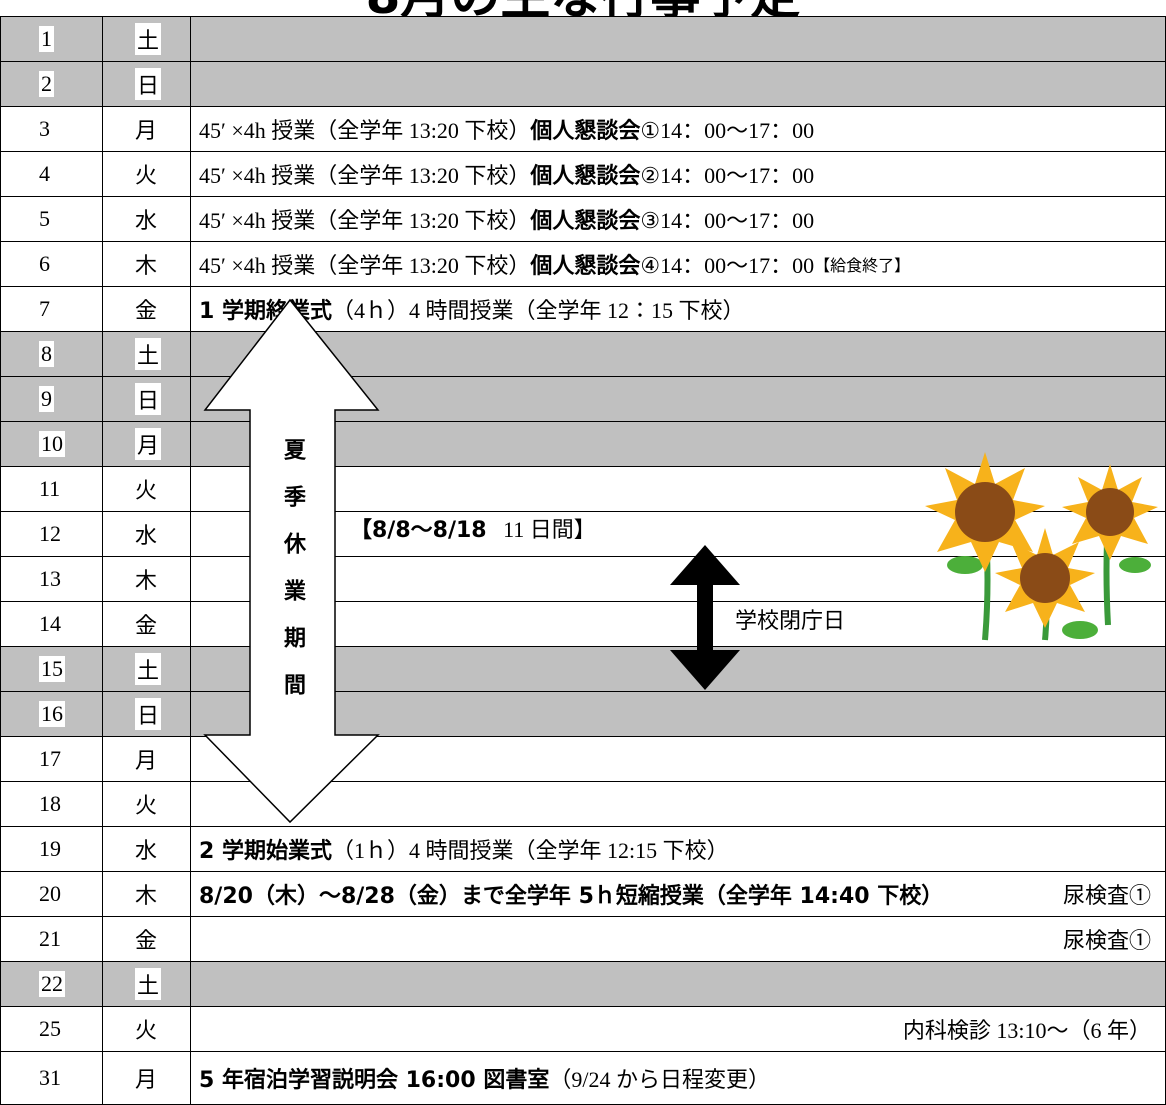 The width and height of the screenshot is (1166, 1105). I want to click on date-cell: 25, so click(51, 1029).